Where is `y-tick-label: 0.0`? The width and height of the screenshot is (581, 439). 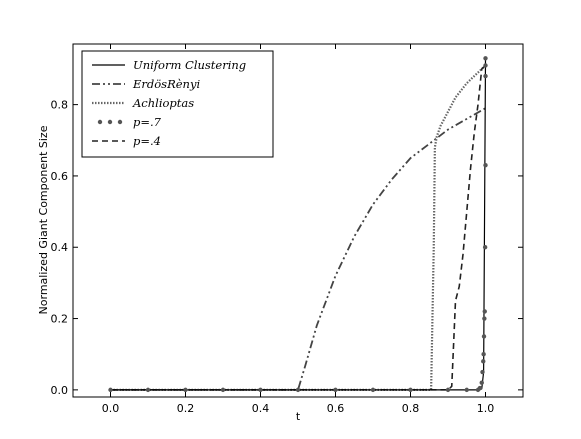
y-tick-label: 0.0 is located at coordinates (60, 390).